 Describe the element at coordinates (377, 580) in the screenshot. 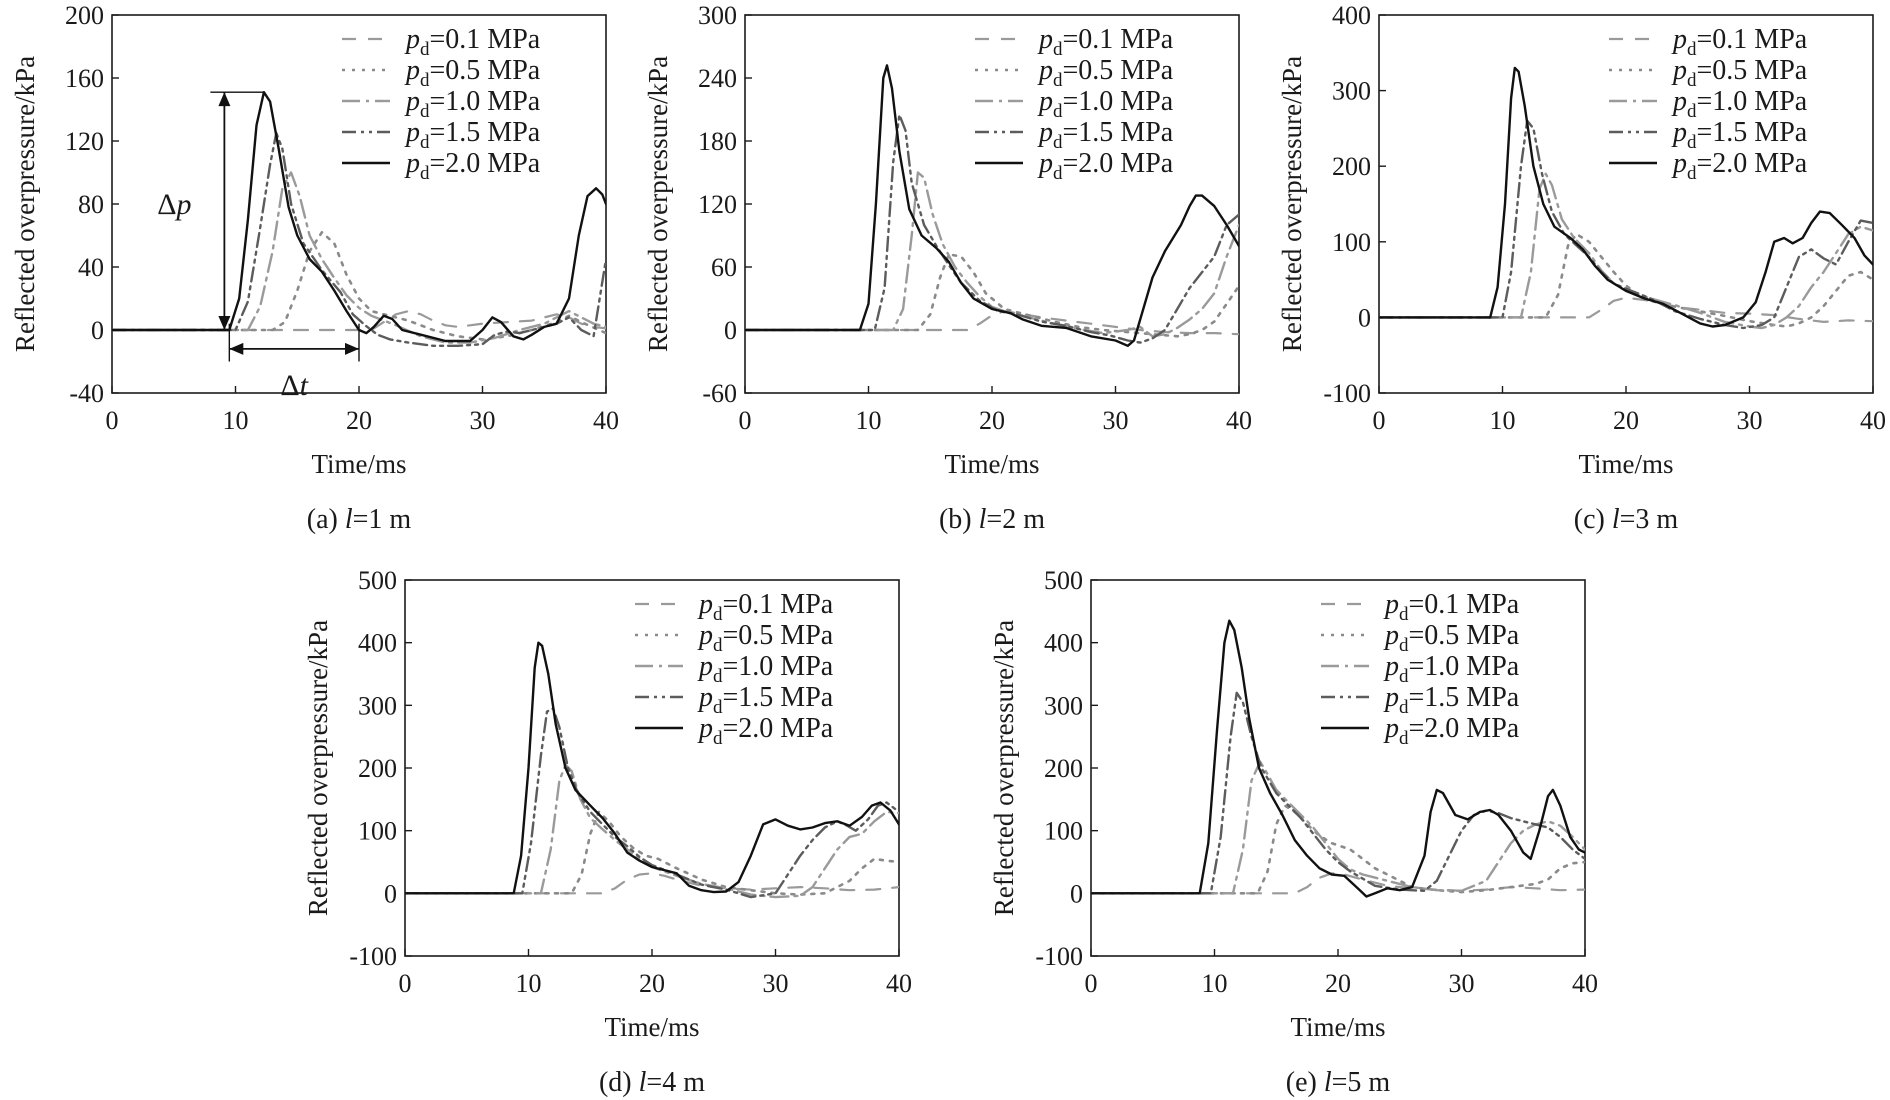

I see `y-tick-label: 500` at that location.